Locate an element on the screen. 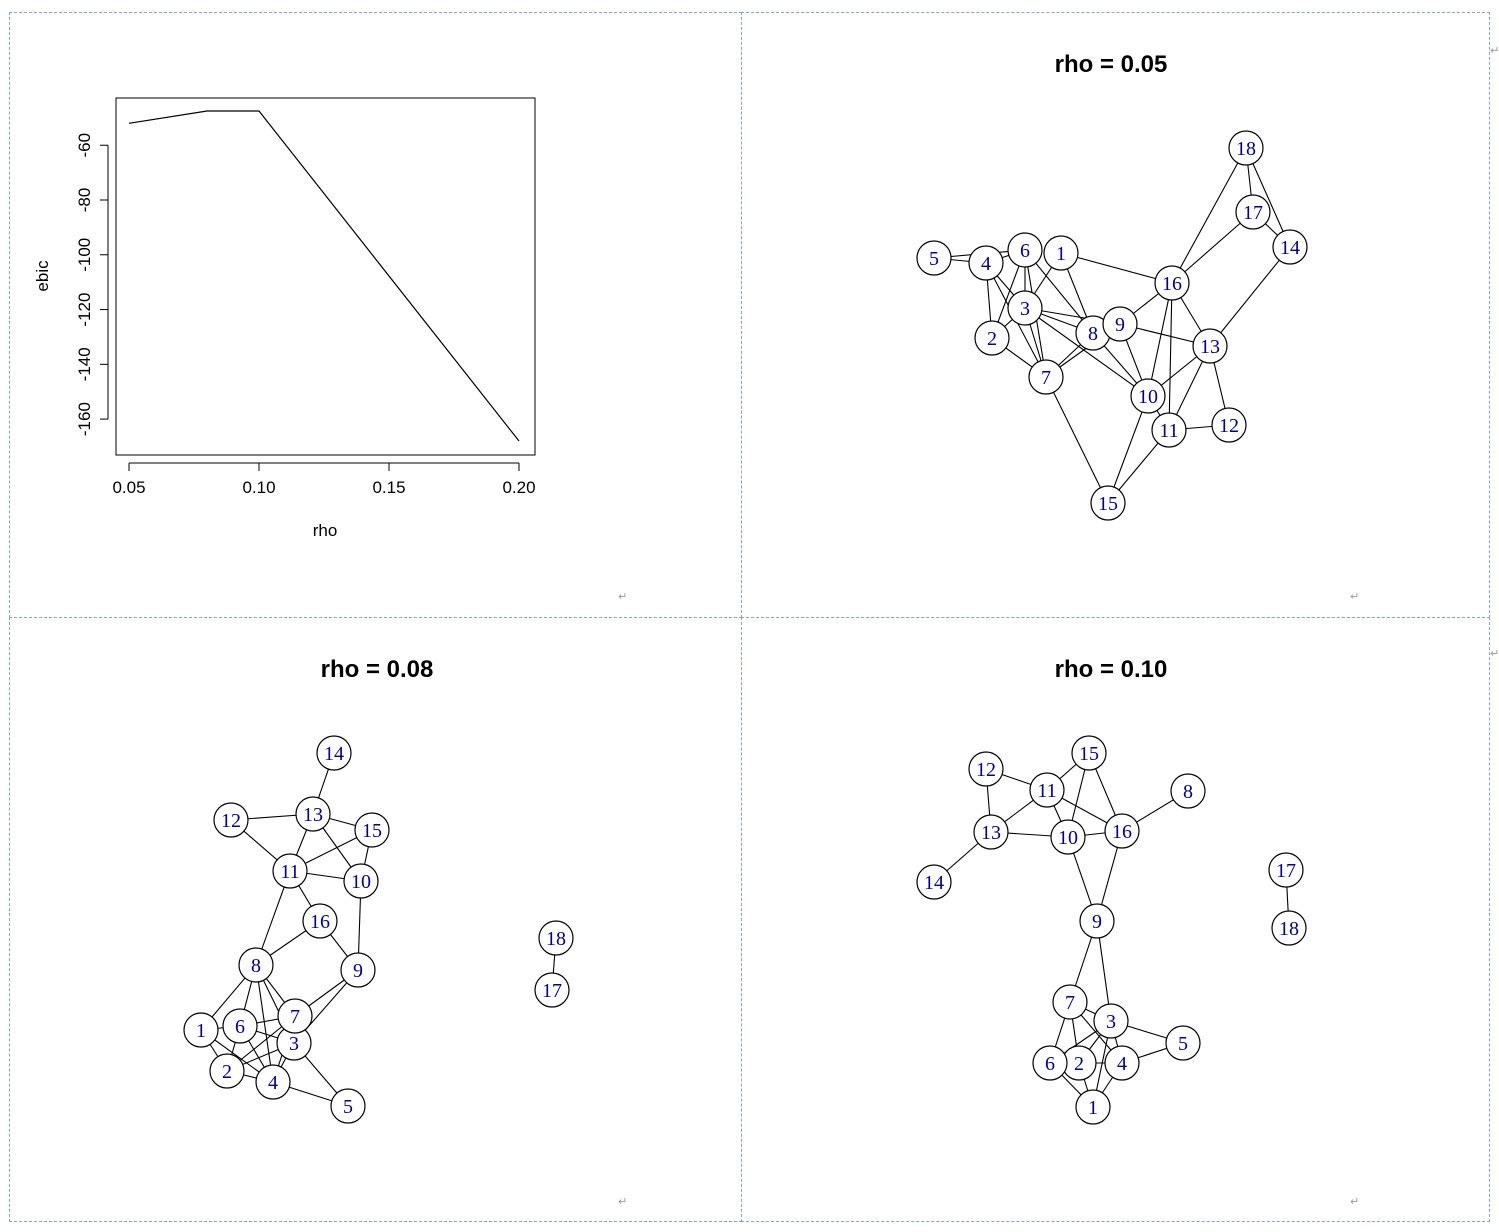 Image resolution: width=1499 pixels, height=1232 pixels. y-axis-label: ebic is located at coordinates (42, 276).